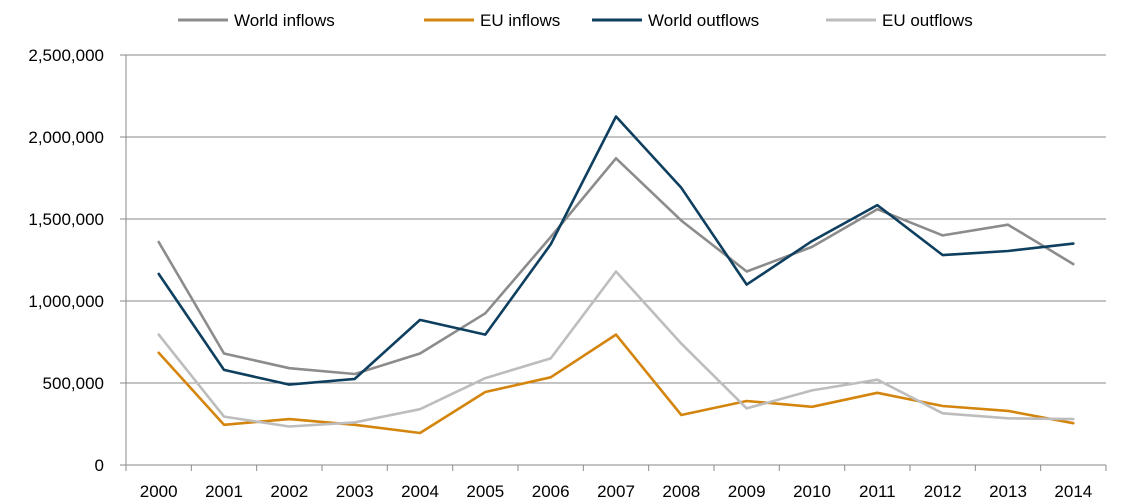  I want to click on legend-item: World inflows, so click(256, 20).